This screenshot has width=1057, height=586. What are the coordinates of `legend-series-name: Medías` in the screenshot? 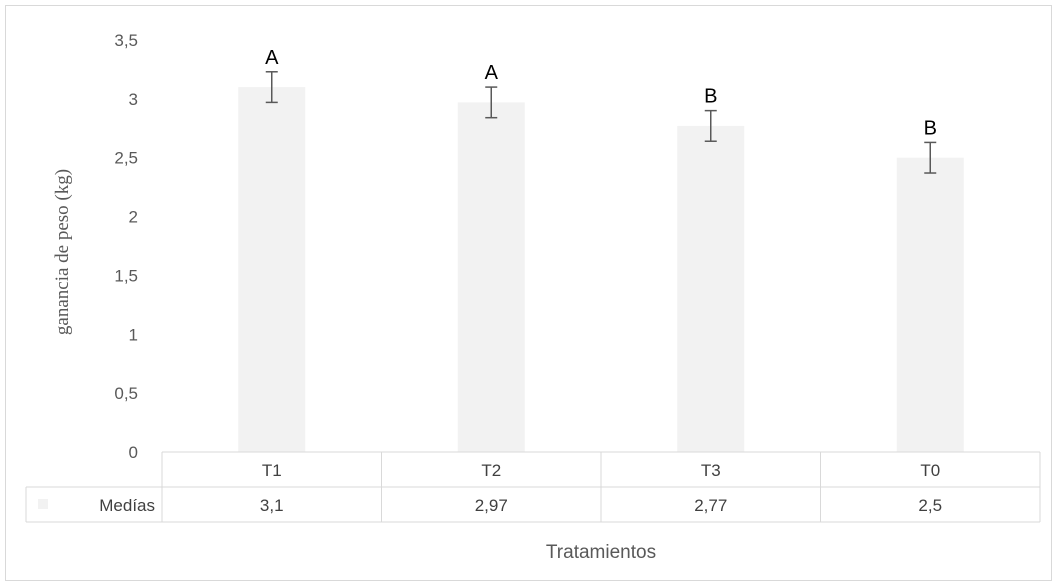 It's located at (127, 505).